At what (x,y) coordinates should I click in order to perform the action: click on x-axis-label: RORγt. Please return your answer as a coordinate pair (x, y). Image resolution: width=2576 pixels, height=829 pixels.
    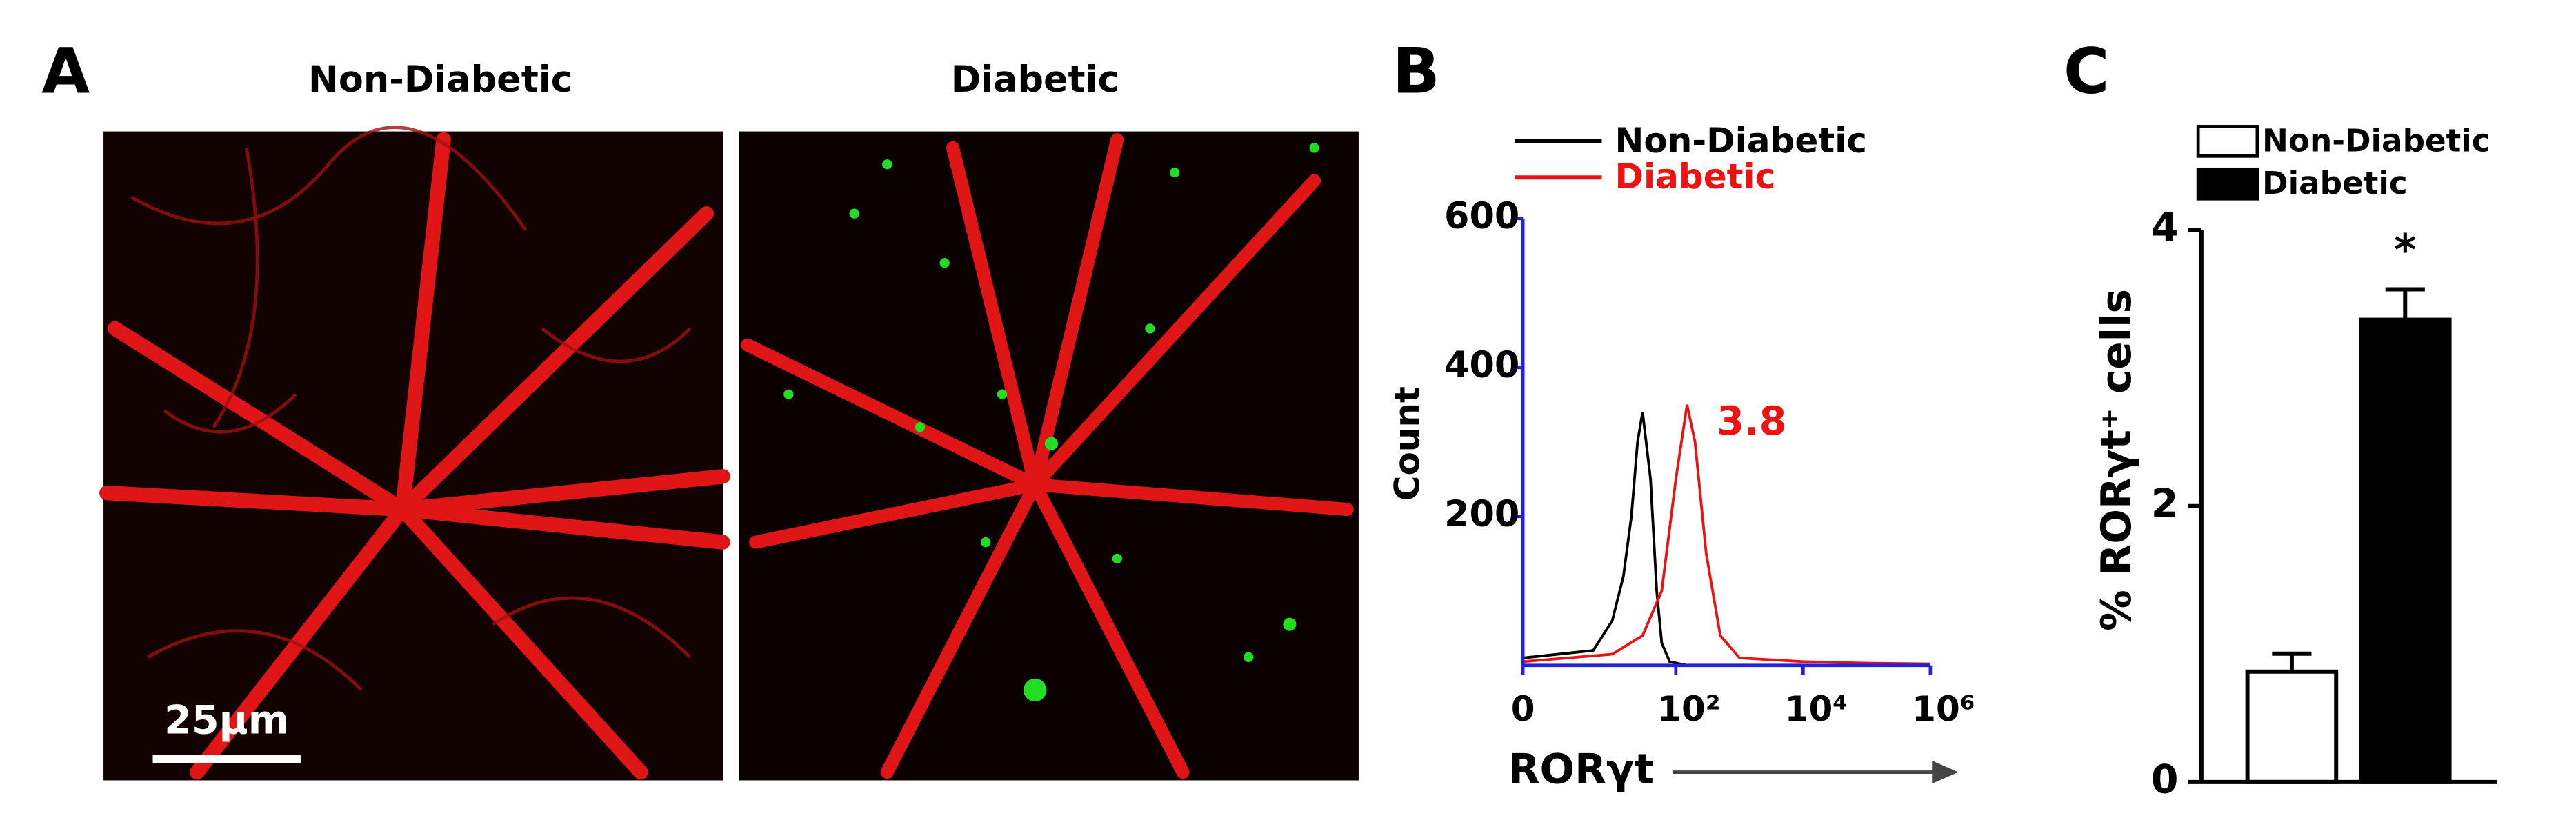
    Looking at the image, I should click on (1581, 770).